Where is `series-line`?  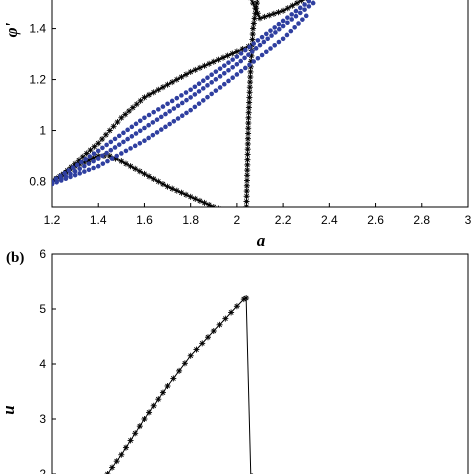
series-line is located at coordinates (249, 385).